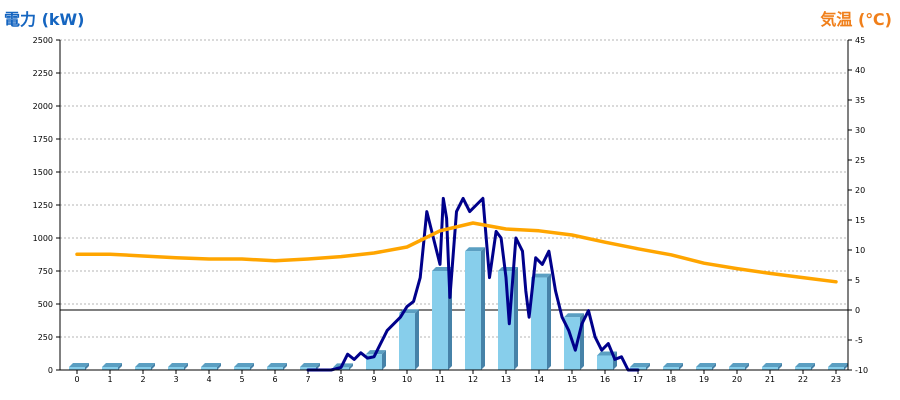  I want to click on x-tick-label: 21, so click(770, 379).